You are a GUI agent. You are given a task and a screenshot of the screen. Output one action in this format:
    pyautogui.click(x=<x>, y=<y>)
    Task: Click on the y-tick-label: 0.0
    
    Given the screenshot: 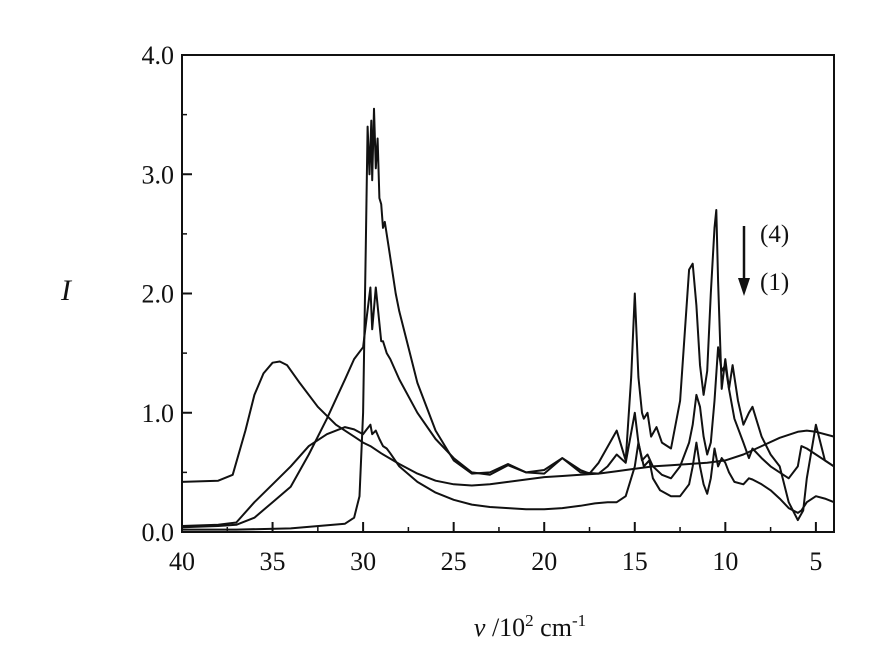 What is the action you would take?
    pyautogui.click(x=158, y=532)
    